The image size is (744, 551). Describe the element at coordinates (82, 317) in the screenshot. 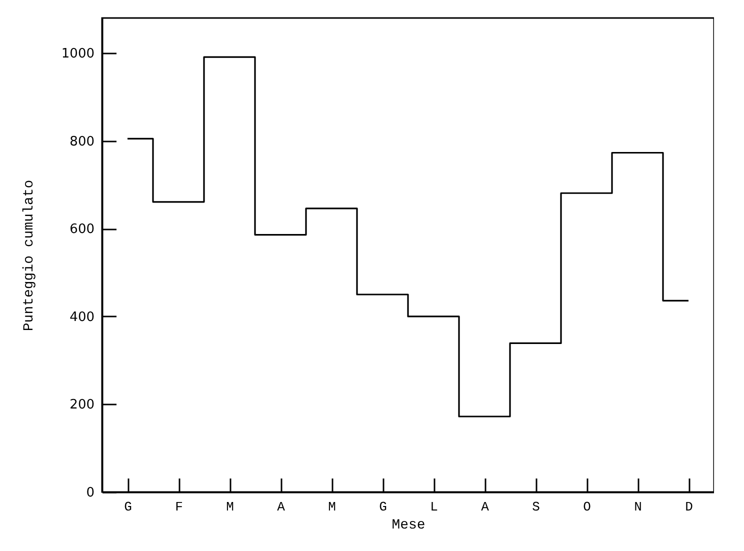

I see `y-tick-label: 400` at that location.